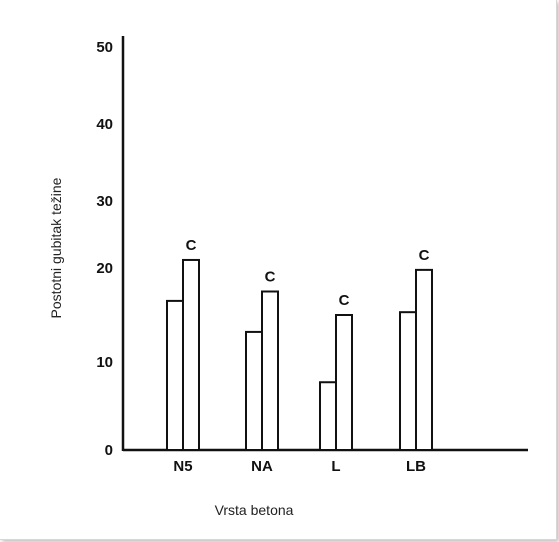  What do you see at coordinates (262, 466) in the screenshot?
I see `category-label-na: NA` at bounding box center [262, 466].